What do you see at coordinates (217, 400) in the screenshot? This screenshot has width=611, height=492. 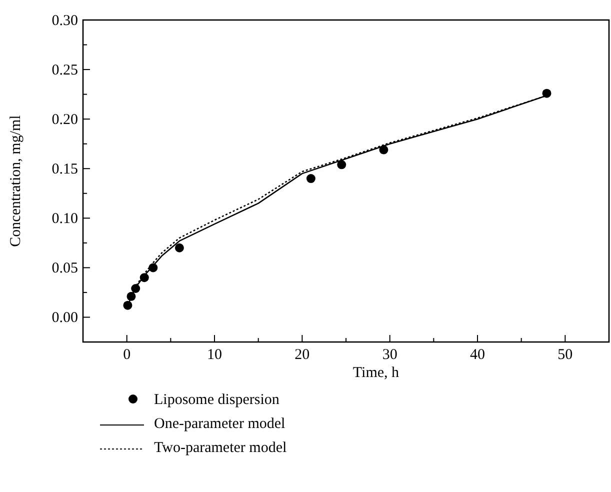 I see `legend-label: Liposome dispersion` at bounding box center [217, 400].